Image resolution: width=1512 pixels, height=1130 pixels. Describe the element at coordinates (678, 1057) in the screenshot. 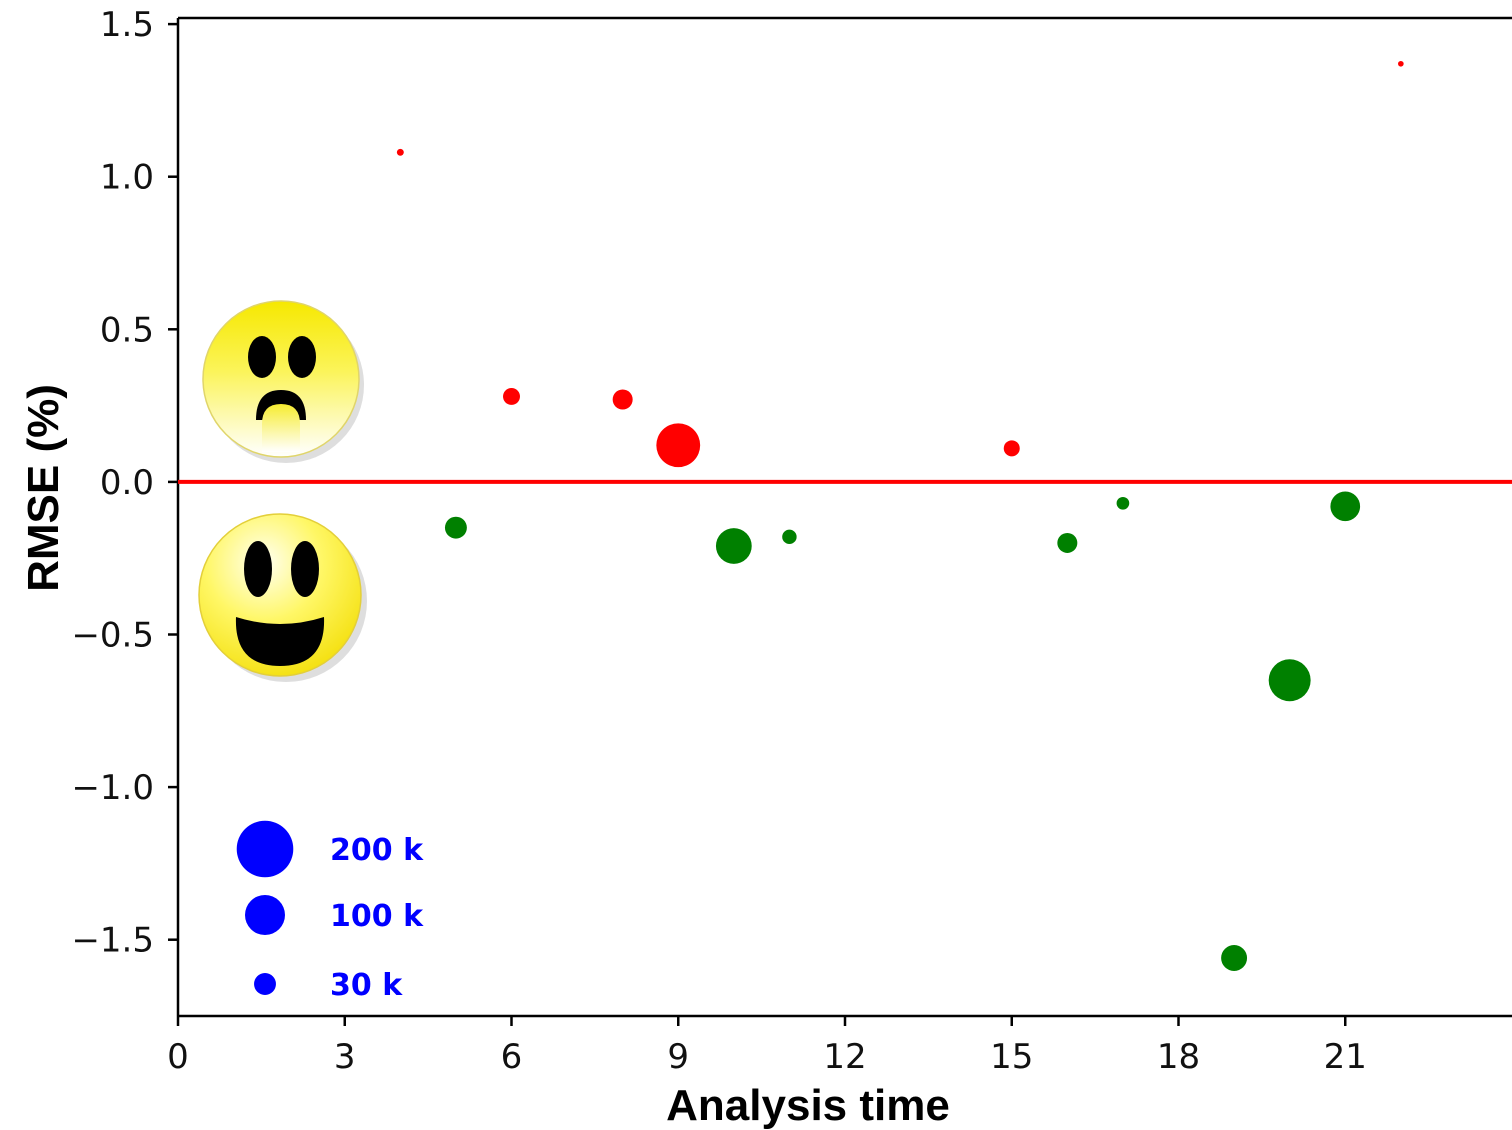

I see `x-tick-label: 9` at that location.